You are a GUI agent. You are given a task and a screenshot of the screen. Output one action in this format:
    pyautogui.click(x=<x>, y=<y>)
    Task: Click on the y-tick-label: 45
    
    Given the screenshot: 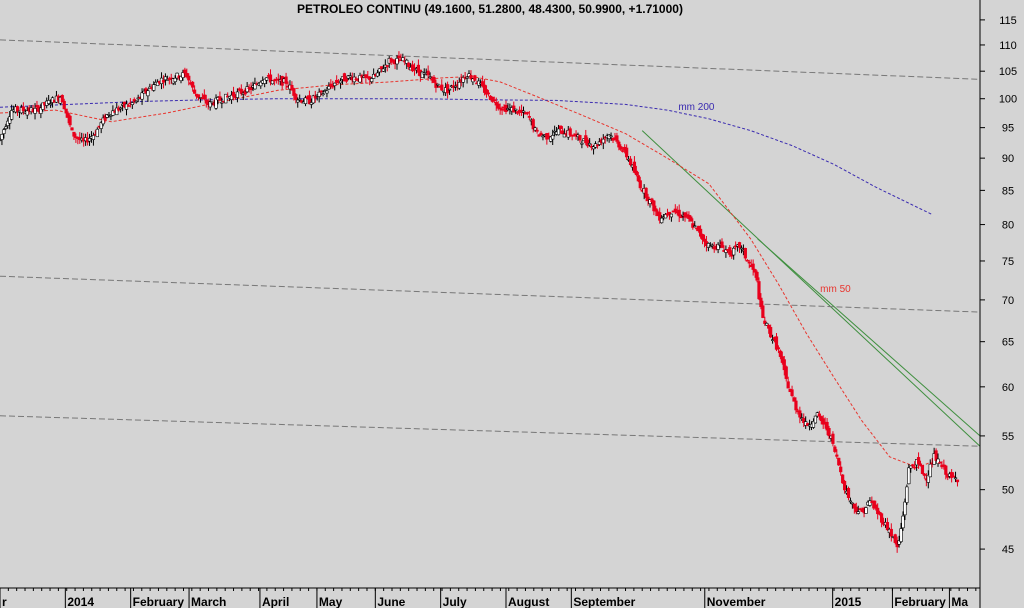 What is the action you would take?
    pyautogui.click(x=1008, y=550)
    